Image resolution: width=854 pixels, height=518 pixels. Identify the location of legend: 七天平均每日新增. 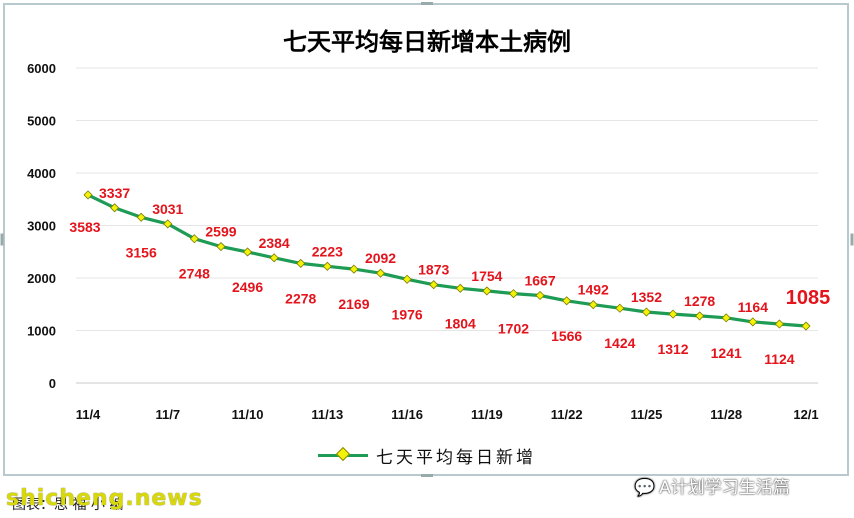
(427, 455).